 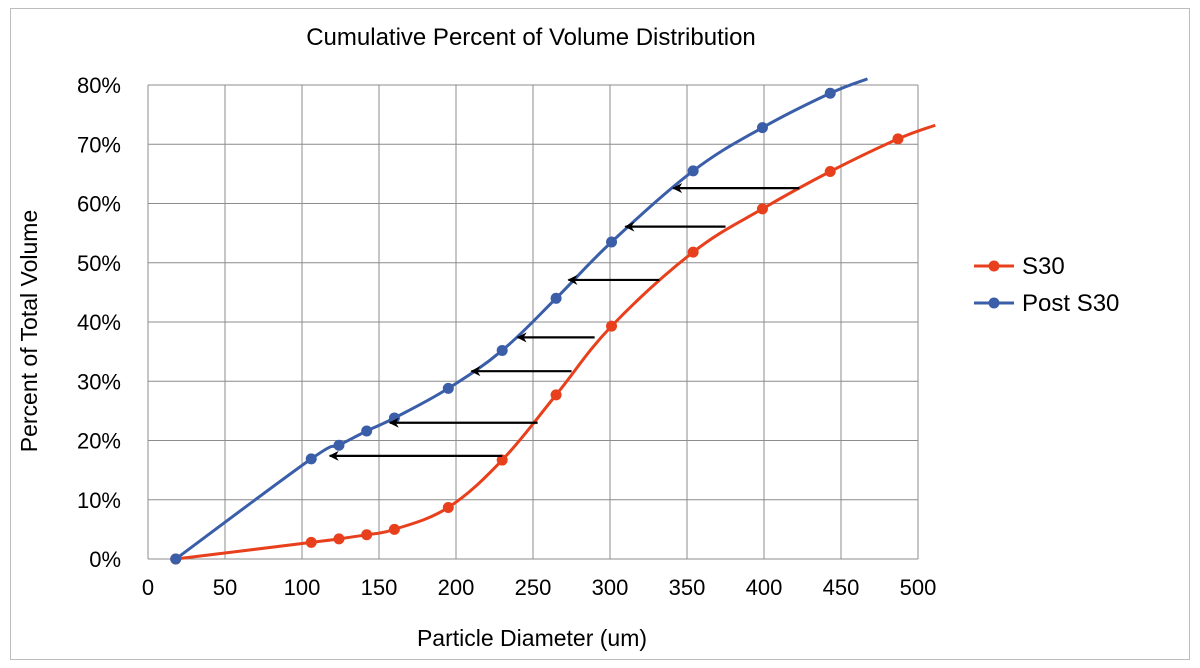 What do you see at coordinates (610, 587) in the screenshot?
I see `x-tick-label: 300` at bounding box center [610, 587].